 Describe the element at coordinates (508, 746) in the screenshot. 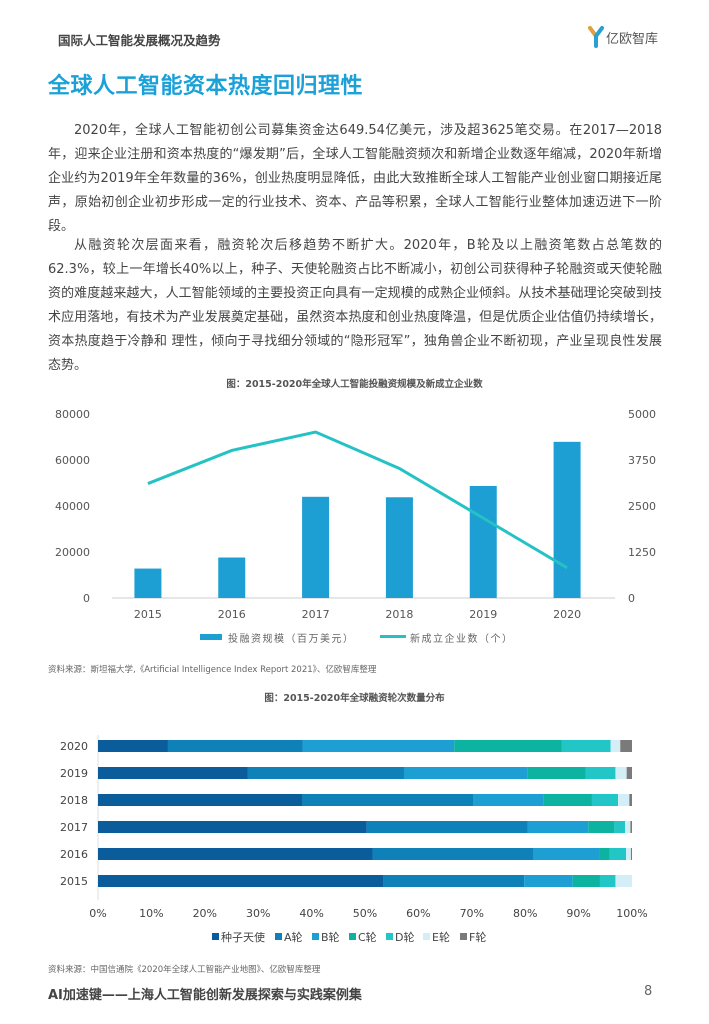

I see `segment-2020-C轮` at that location.